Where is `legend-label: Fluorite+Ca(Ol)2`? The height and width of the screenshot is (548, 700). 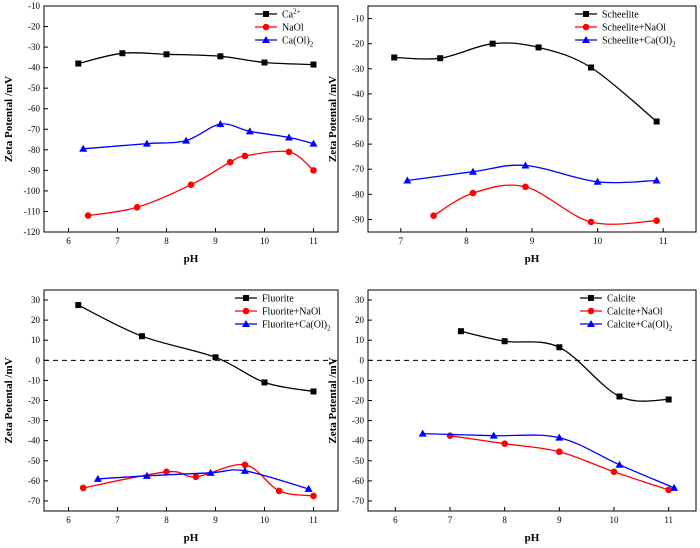 legend-label: Fluorite+Ca(Ol)2 is located at coordinates (296, 326).